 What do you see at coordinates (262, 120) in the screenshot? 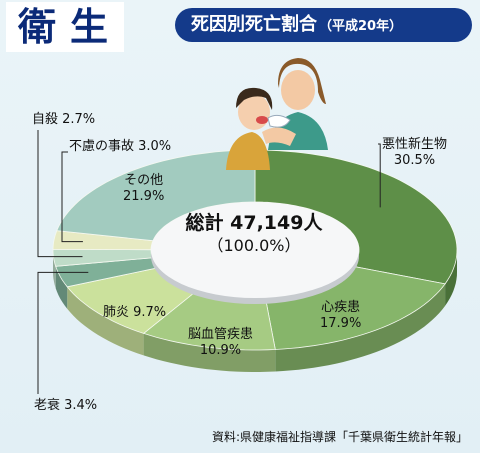
I see `child-mouth` at bounding box center [262, 120].